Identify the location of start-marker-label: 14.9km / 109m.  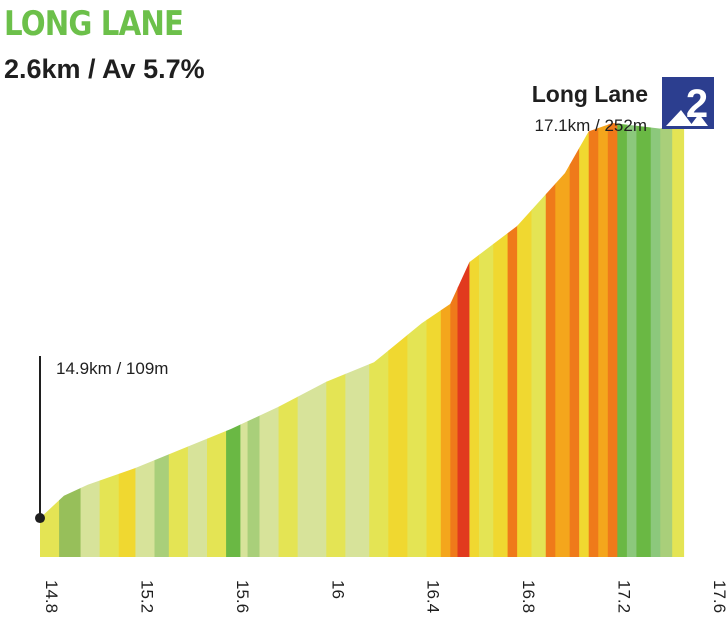
(112, 368).